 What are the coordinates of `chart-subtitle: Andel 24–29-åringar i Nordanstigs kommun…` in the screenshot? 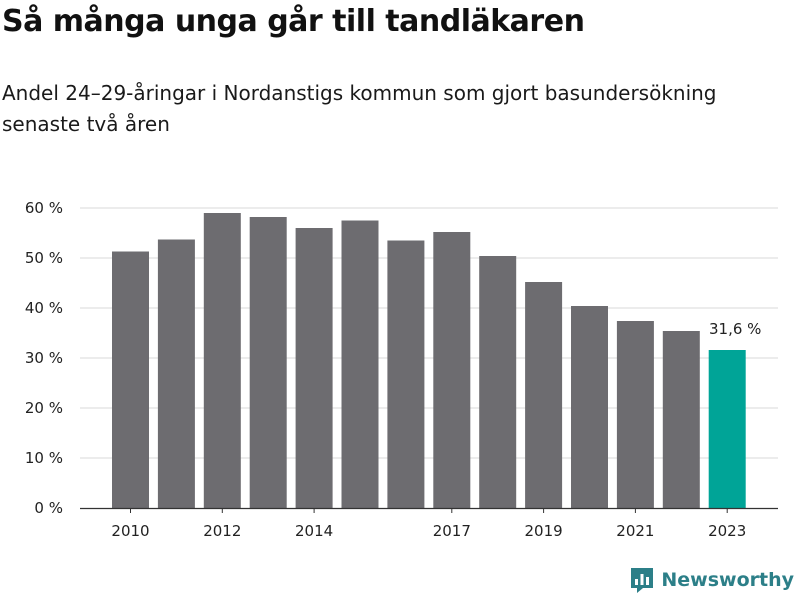 It's located at (359, 108).